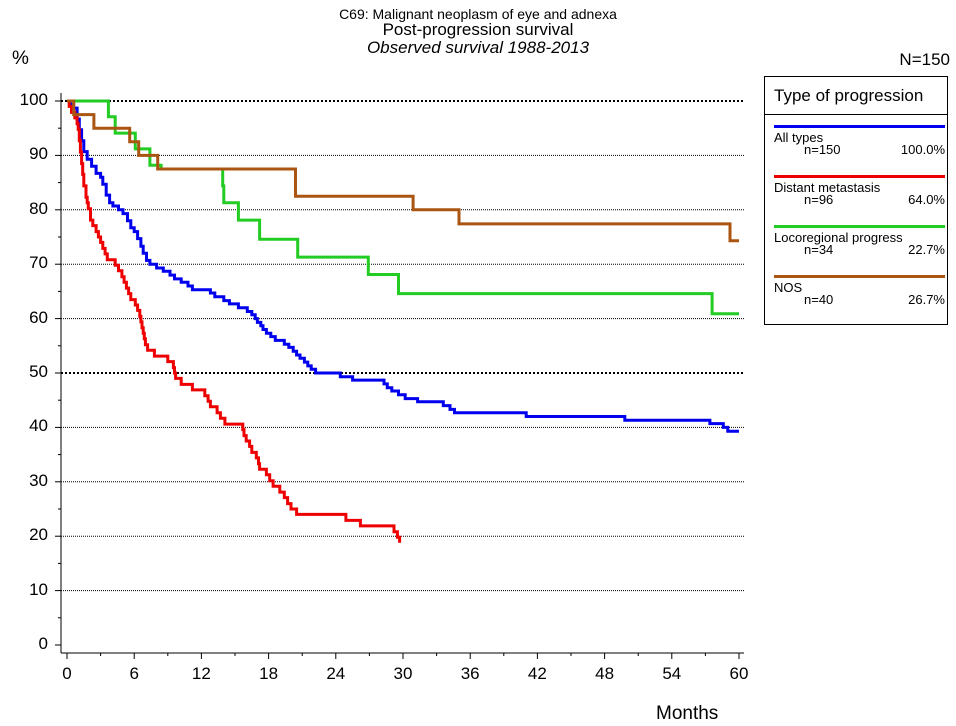 This screenshot has width=956, height=726. I want to click on x-tick-label: 30, so click(403, 673).